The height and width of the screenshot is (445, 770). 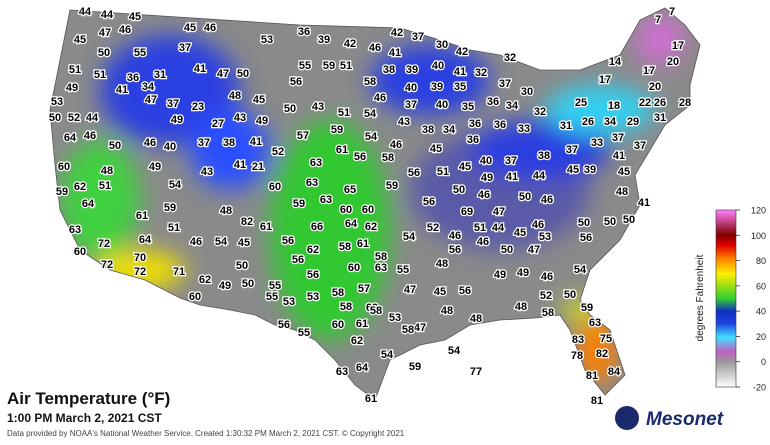 What do you see at coordinates (226, 211) in the screenshot?
I see `station-temperature: 48` at bounding box center [226, 211].